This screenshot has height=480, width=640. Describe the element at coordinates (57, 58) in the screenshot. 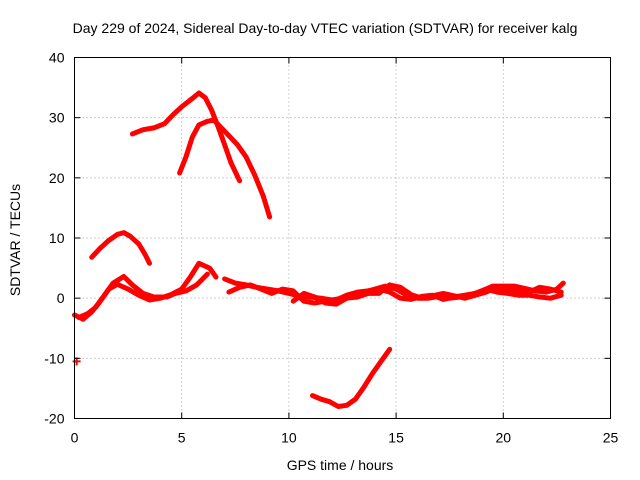

I see `y-tick-label: 40` at that location.